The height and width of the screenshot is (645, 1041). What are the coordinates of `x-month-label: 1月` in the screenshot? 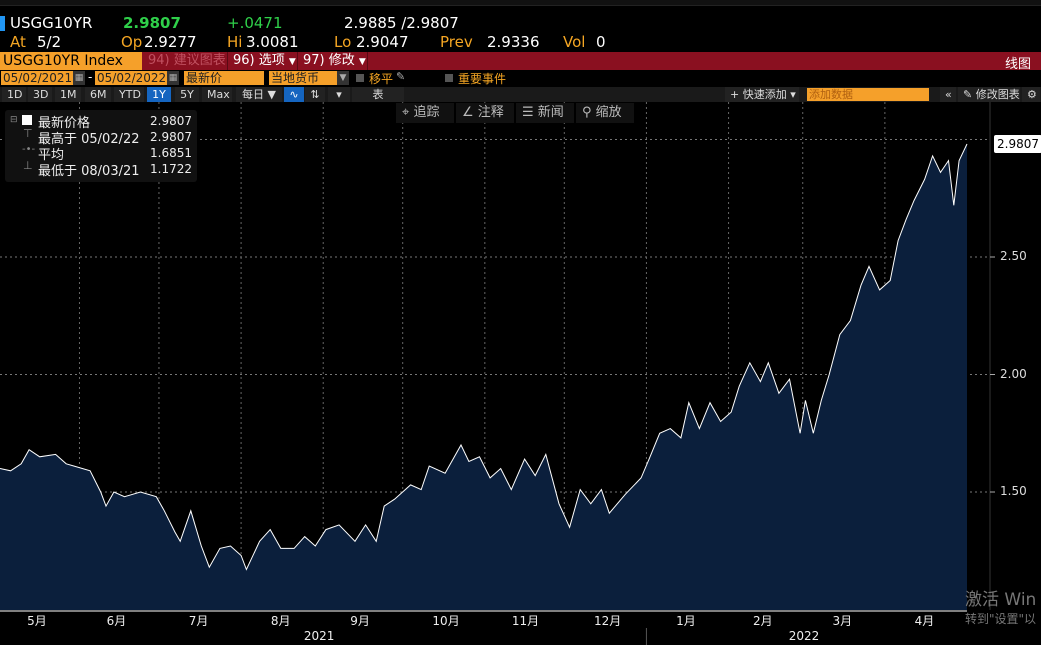 It's located at (686, 621).